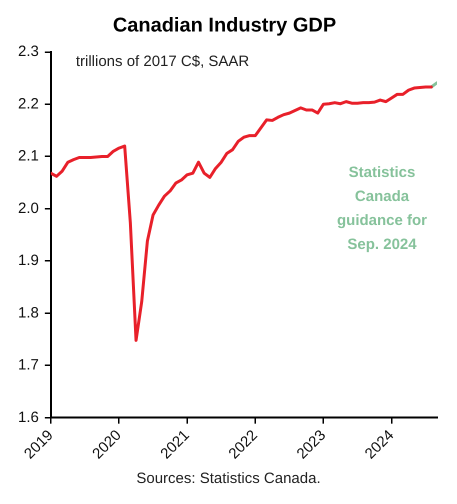 The height and width of the screenshot is (504, 457). What do you see at coordinates (28, 365) in the screenshot?
I see `y-tick-label: 1.7` at bounding box center [28, 365].